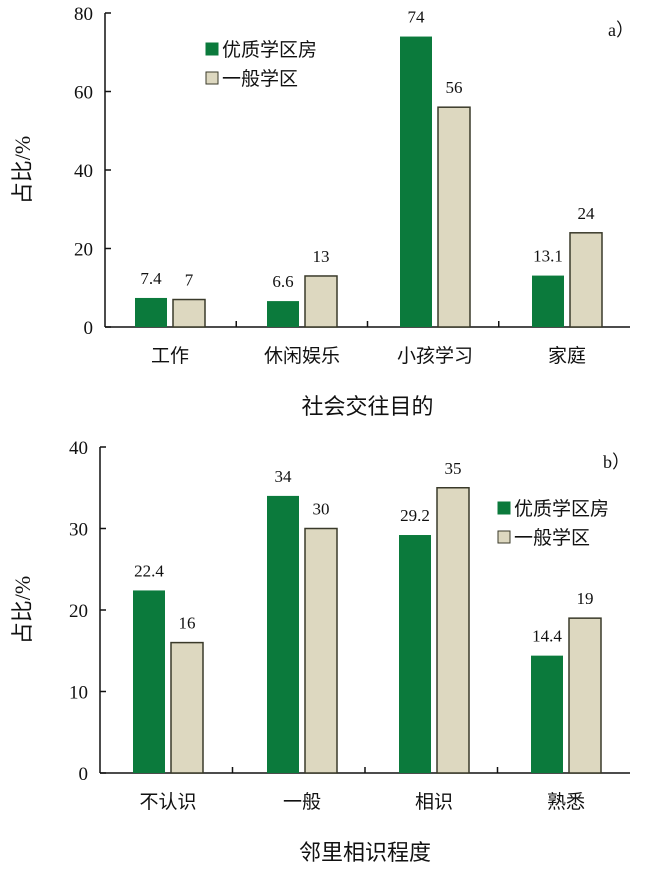 The width and height of the screenshot is (650, 879). What do you see at coordinates (321, 256) in the screenshot?
I see `data-label: 13` at bounding box center [321, 256].